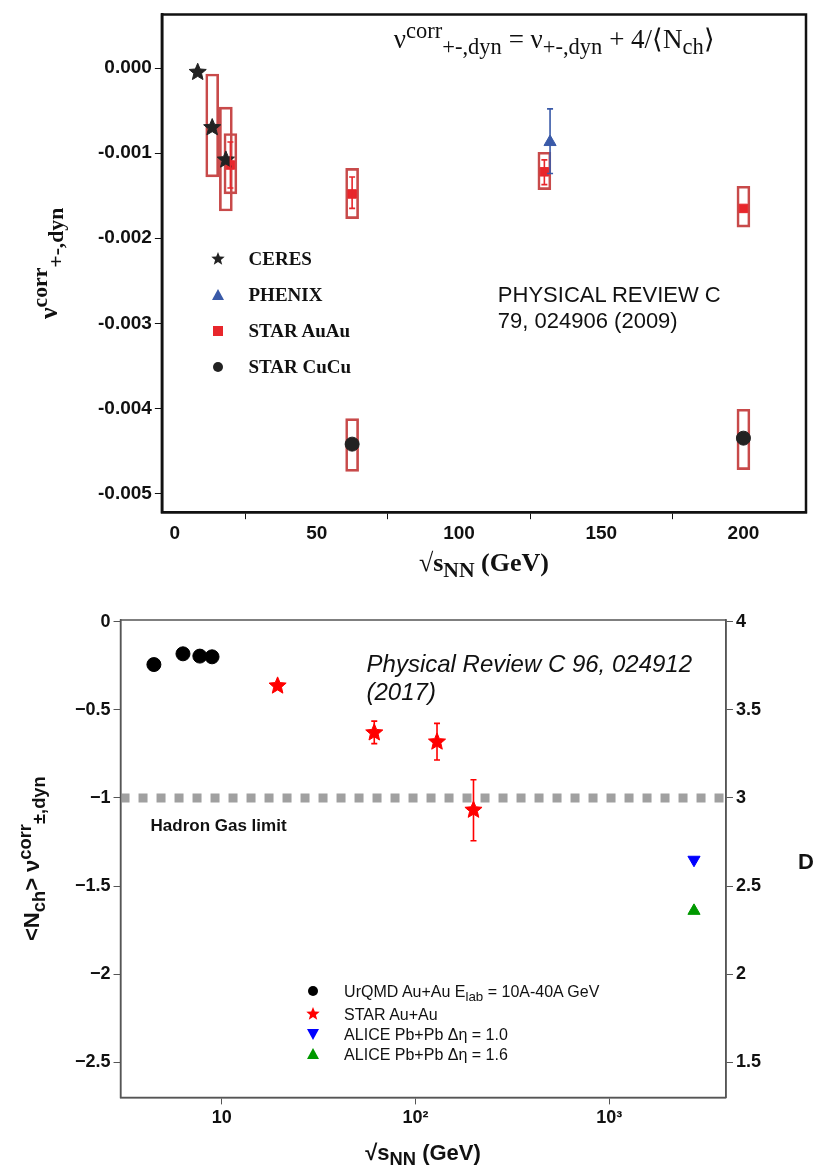  What do you see at coordinates (740, 796) in the screenshot?
I see `y2-tick-label: 3` at bounding box center [740, 796].